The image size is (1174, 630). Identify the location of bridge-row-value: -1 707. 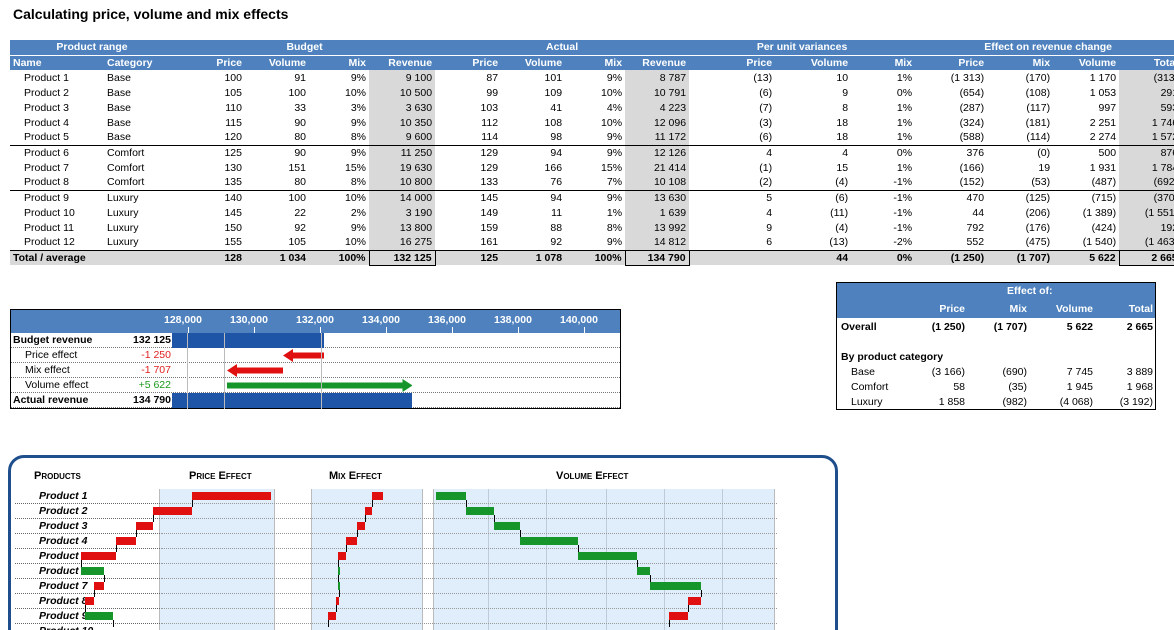
(156, 370).